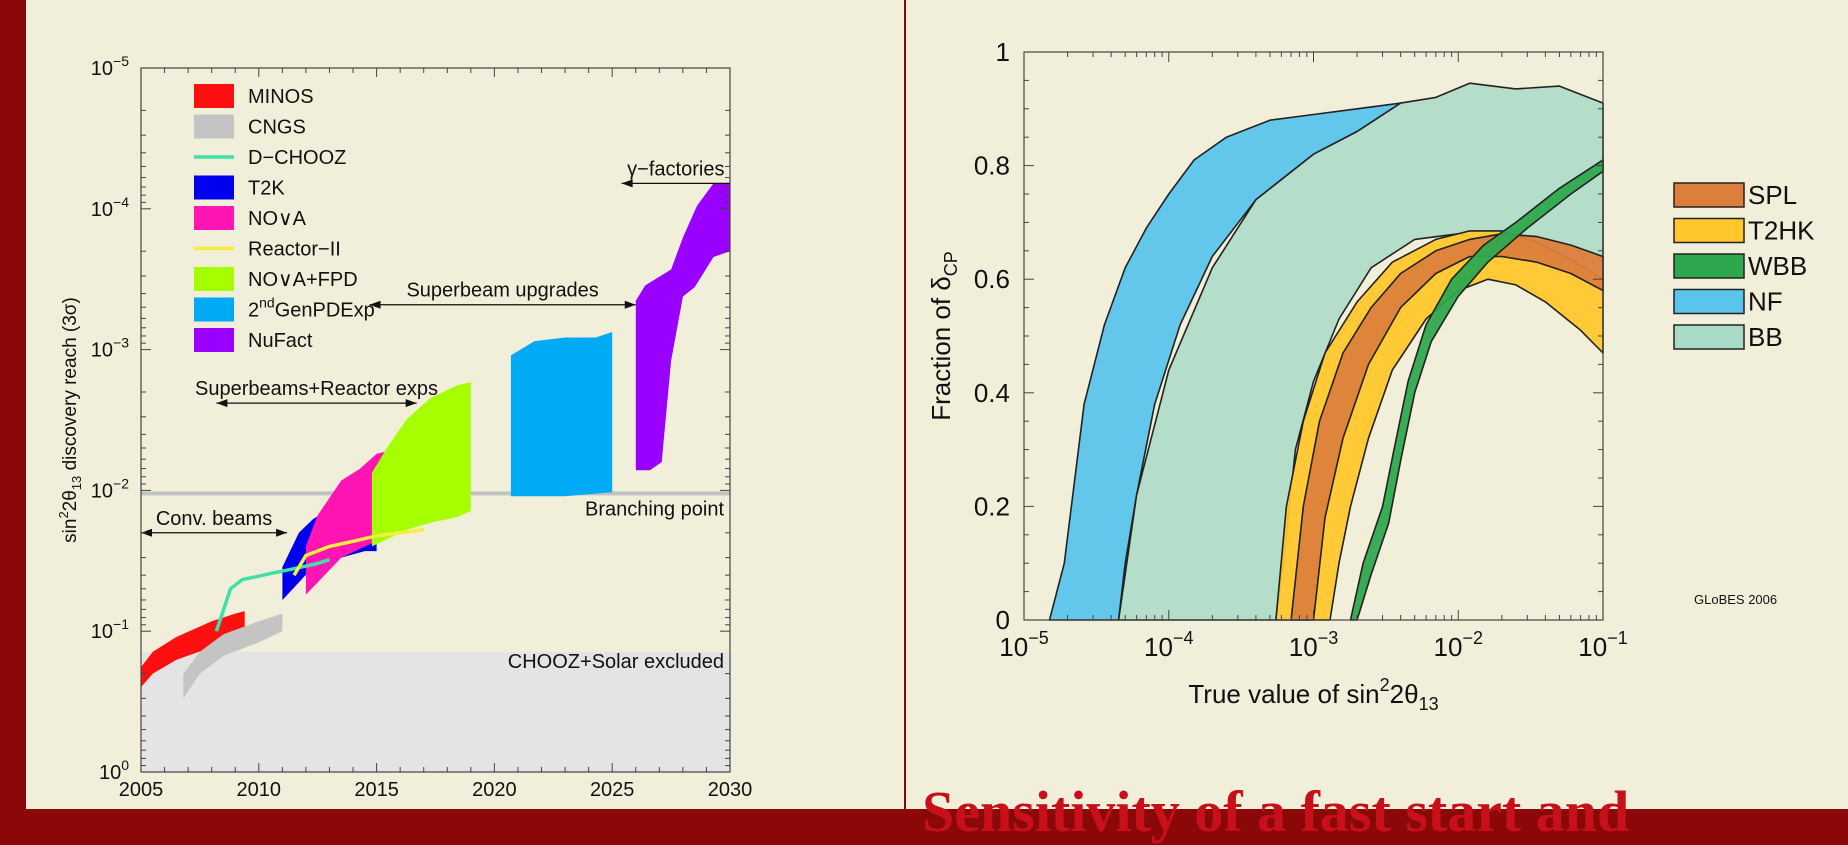  I want to click on factories-label: γ−factories, so click(675, 169).